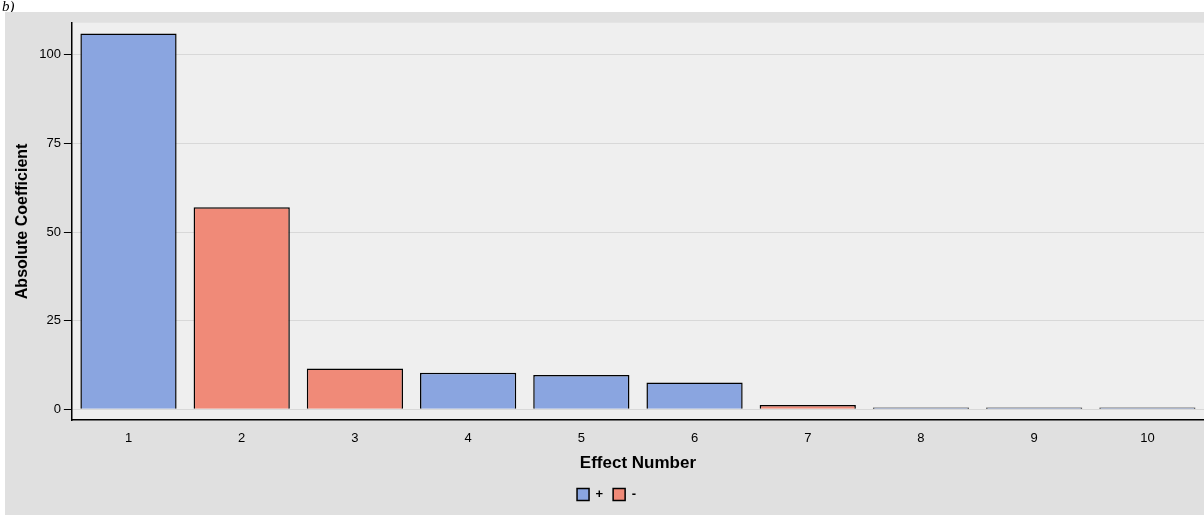 Image resolution: width=1204 pixels, height=515 pixels. I want to click on x-tick-label: 9, so click(1034, 438).